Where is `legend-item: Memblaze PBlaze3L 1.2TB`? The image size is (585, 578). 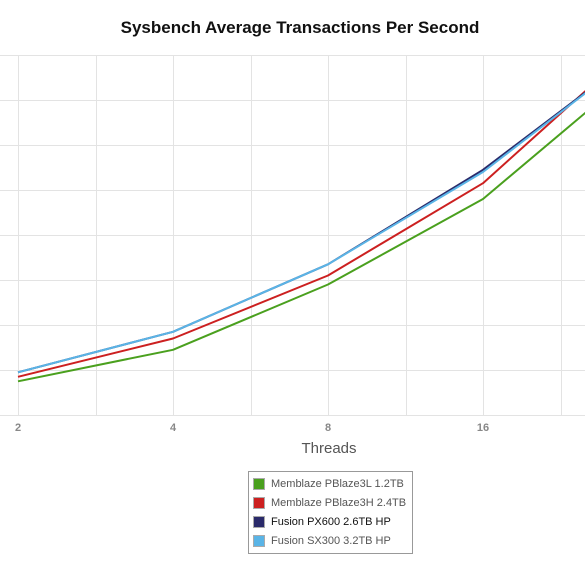 legend-item: Memblaze PBlaze3L 1.2TB is located at coordinates (329, 483).